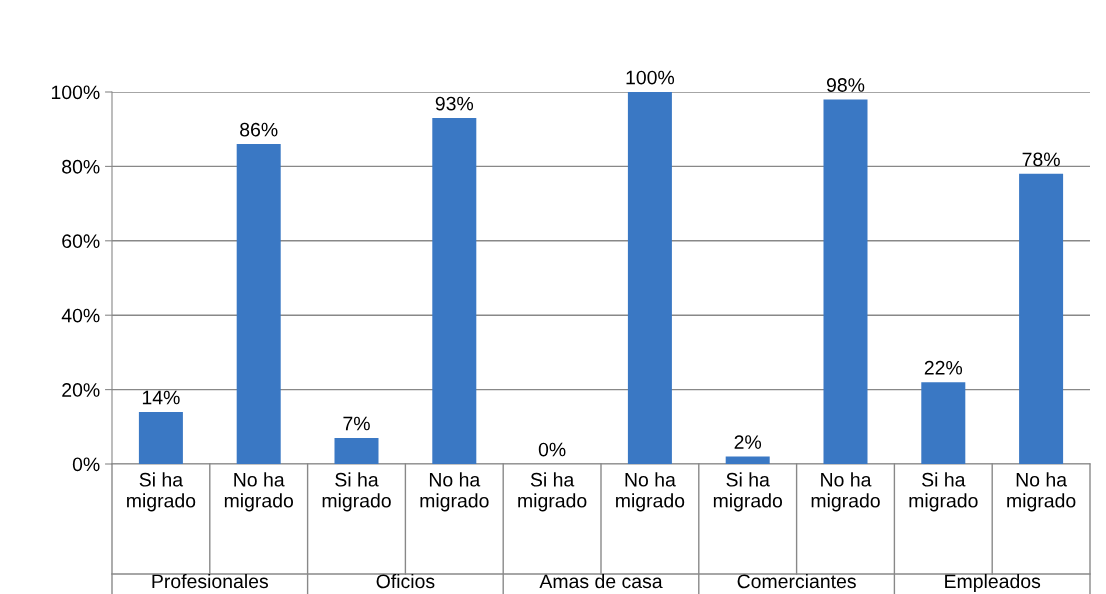  What do you see at coordinates (259, 129) in the screenshot?
I see `data-label: 86%` at bounding box center [259, 129].